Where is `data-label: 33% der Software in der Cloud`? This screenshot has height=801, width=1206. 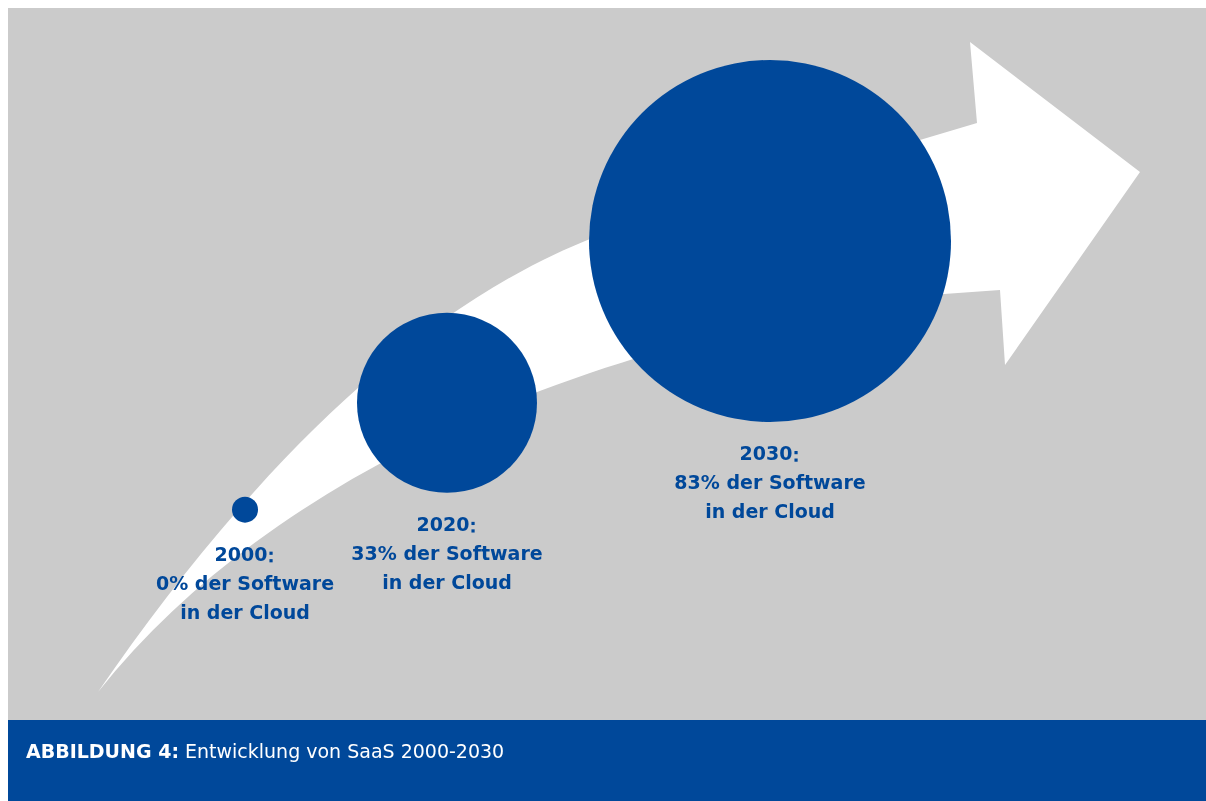 data-label: 33% der Software in der Cloud is located at coordinates (447, 568).